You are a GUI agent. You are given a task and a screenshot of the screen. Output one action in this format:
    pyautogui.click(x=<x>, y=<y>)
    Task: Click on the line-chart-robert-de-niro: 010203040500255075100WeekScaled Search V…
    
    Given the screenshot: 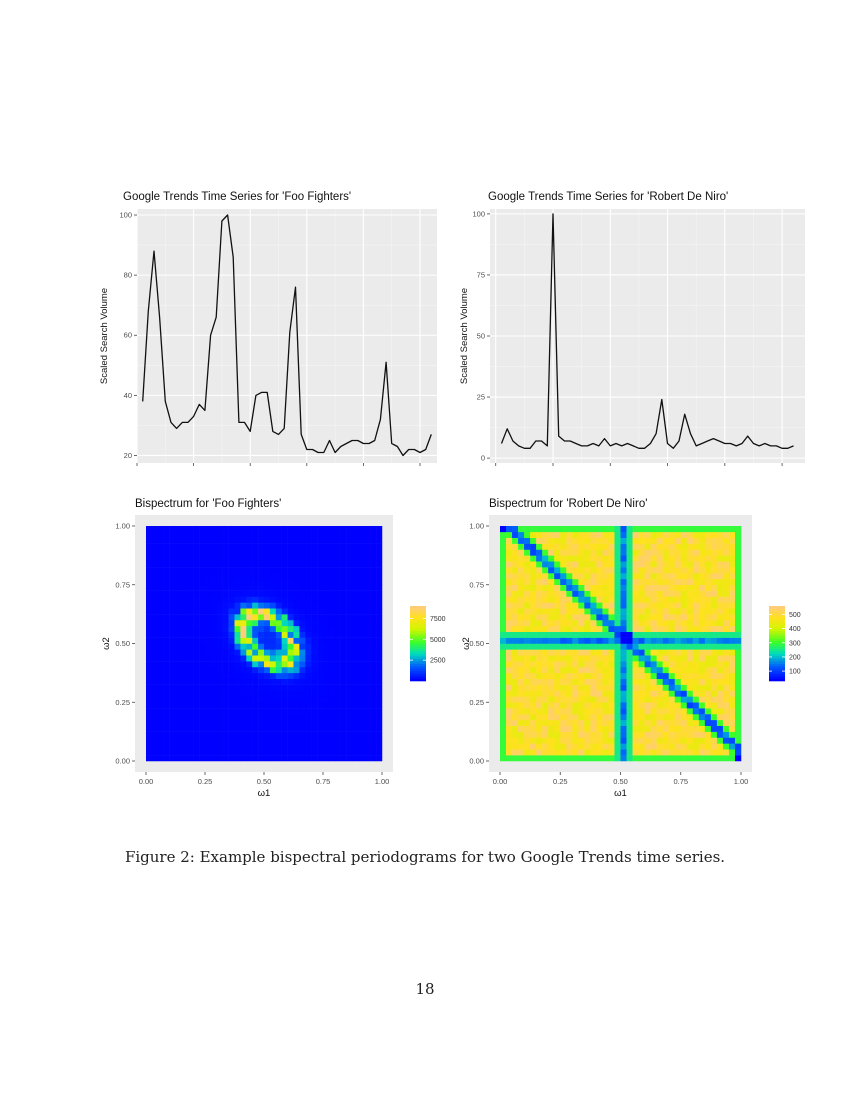 What is the action you would take?
    pyautogui.click(x=632, y=349)
    